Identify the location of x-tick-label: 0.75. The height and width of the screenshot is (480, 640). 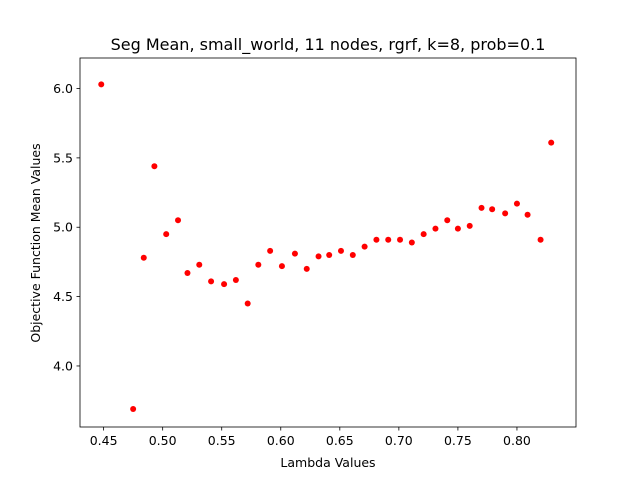
(458, 440).